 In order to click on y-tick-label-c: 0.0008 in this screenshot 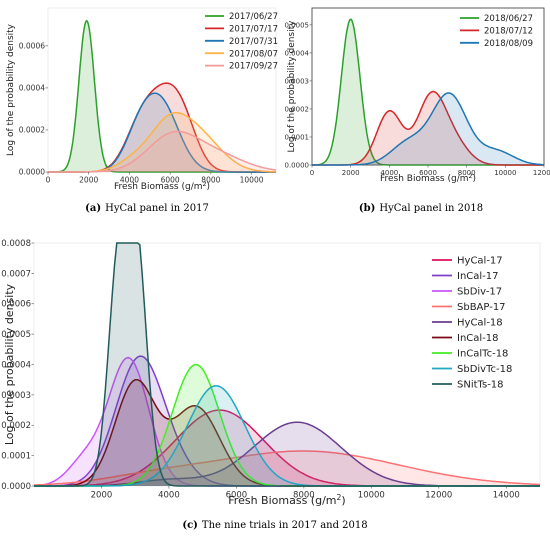, I will do `click(16, 244)`.